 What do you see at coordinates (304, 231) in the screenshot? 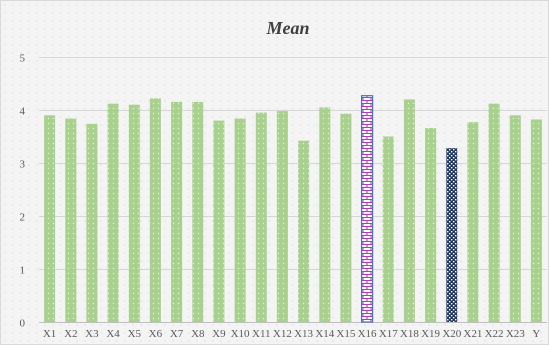
I see `bar-x13` at bounding box center [304, 231].